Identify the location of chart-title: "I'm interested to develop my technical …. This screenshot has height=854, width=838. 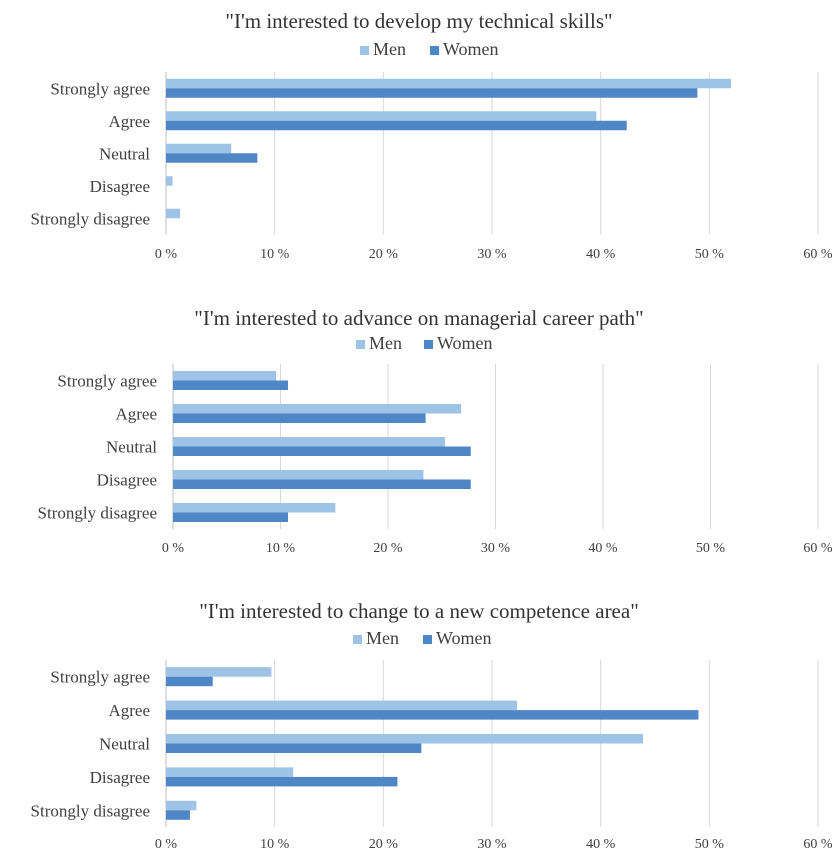
(418, 21).